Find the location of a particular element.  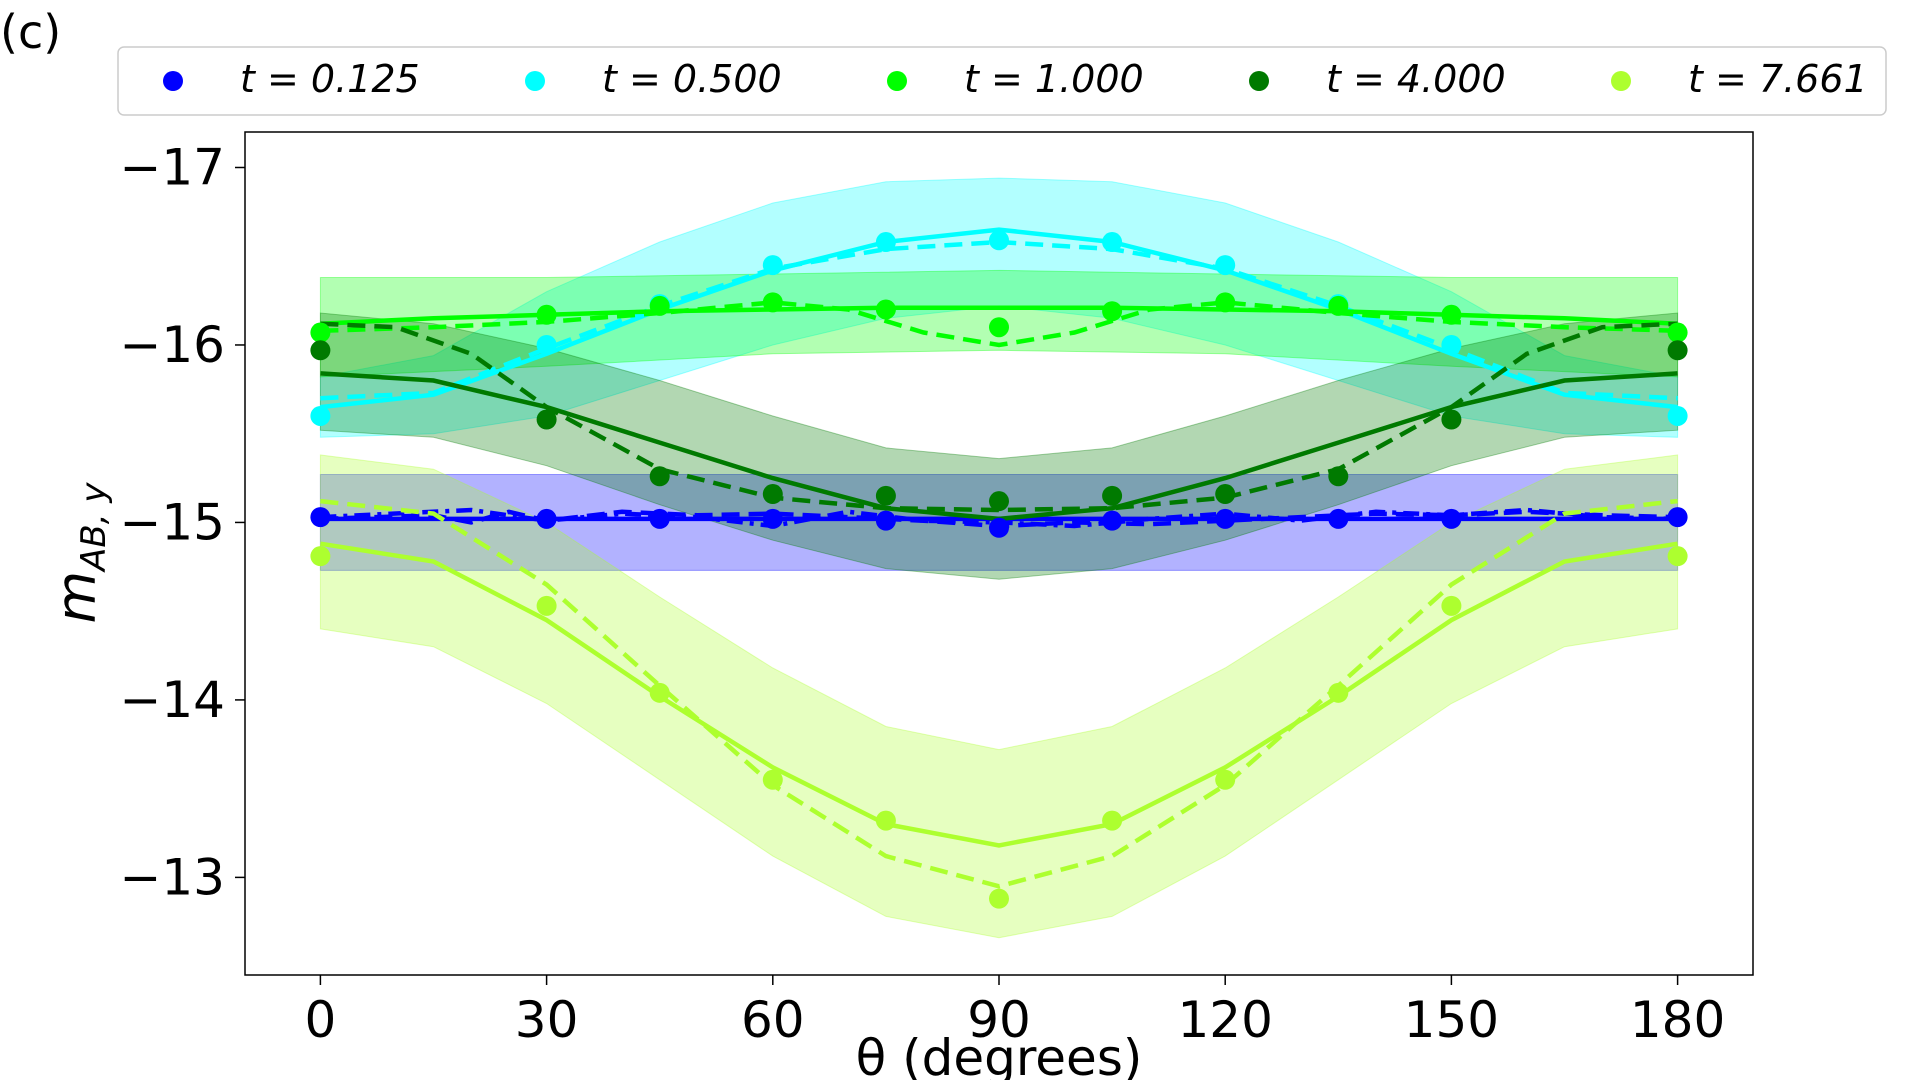

y-axis: −17 −16 −15 −14 −13 is located at coordinates (182, 522).